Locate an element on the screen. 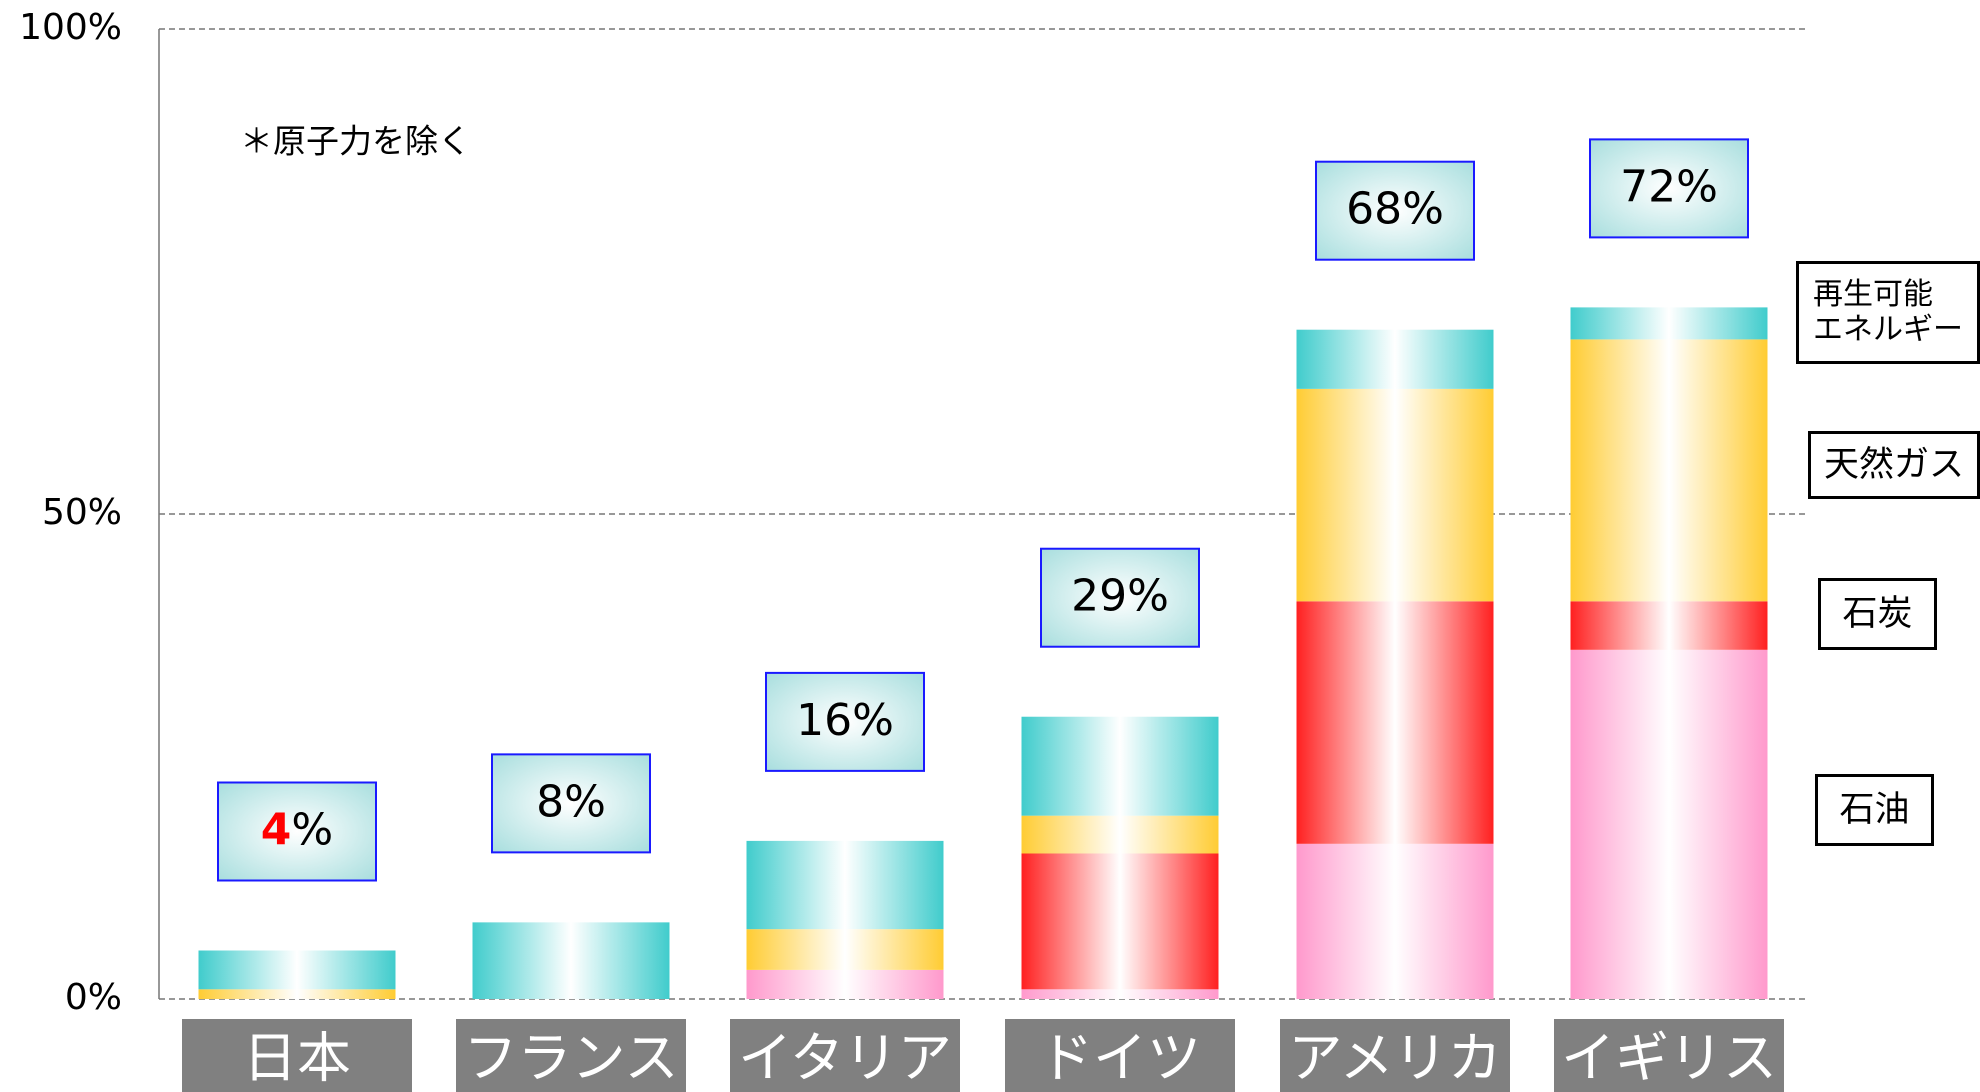 Image resolution: width=1980 pixels, height=1092 pixels. x-tick-label: イギリス is located at coordinates (1669, 1058).